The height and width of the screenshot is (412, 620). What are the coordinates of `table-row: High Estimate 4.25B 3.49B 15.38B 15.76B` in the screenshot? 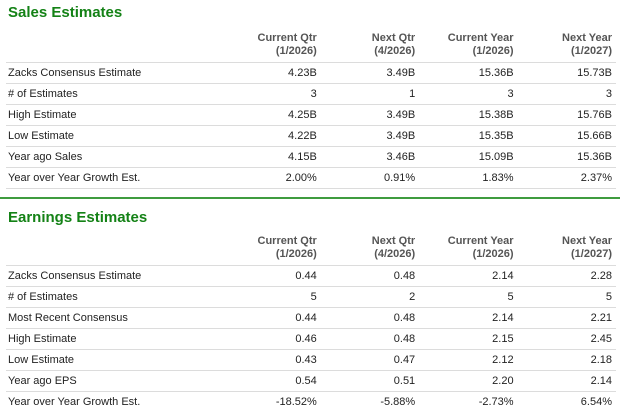 It's located at (311, 115).